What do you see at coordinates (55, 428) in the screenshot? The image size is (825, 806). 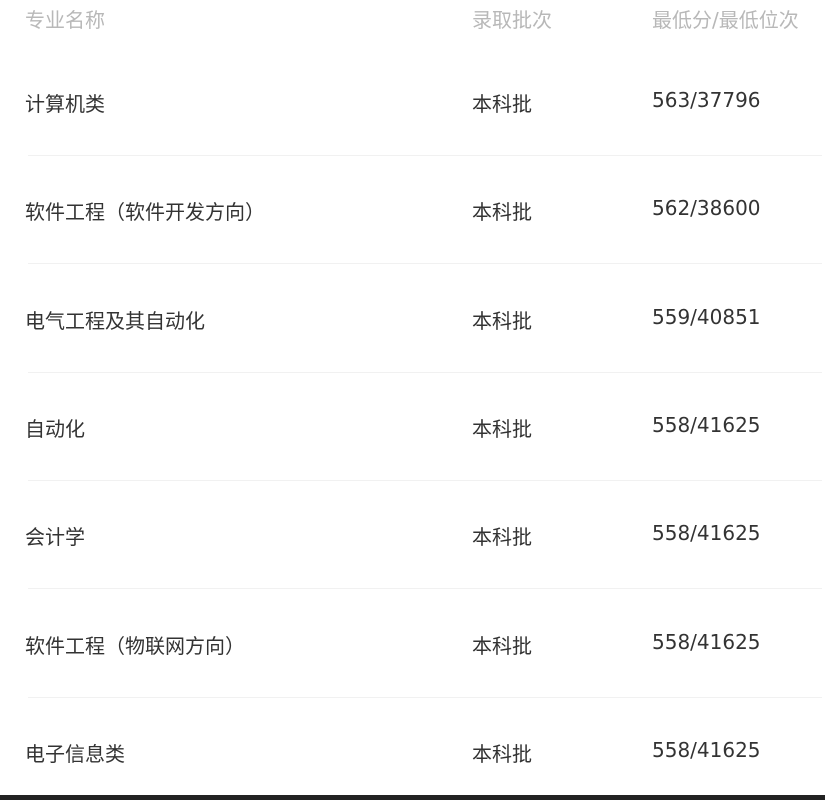 I see `major-cell: 自动化` at bounding box center [55, 428].